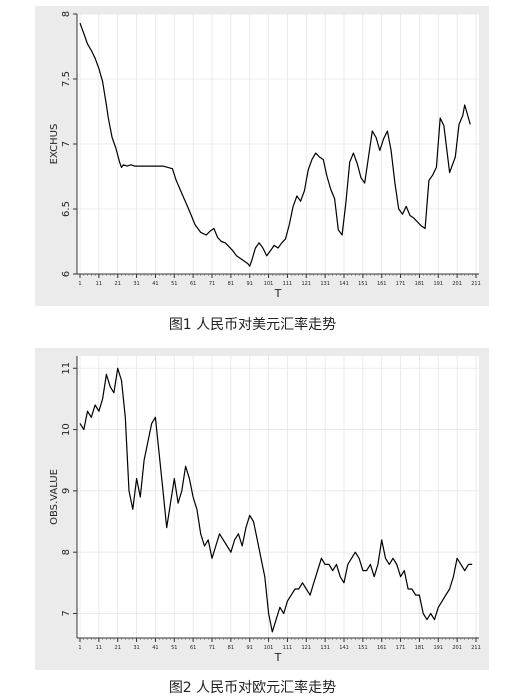  Describe the element at coordinates (278, 657) in the screenshot. I see `x-axis-title: T` at that location.